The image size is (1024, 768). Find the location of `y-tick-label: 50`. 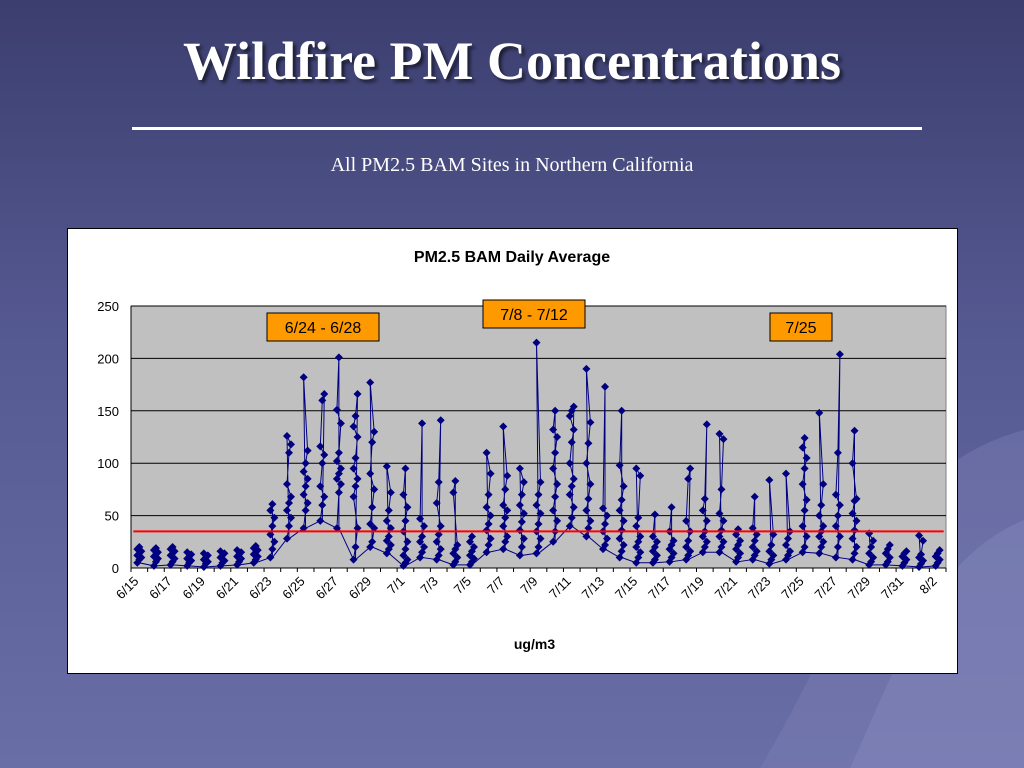

y-tick-label: 50 is located at coordinates (112, 516).